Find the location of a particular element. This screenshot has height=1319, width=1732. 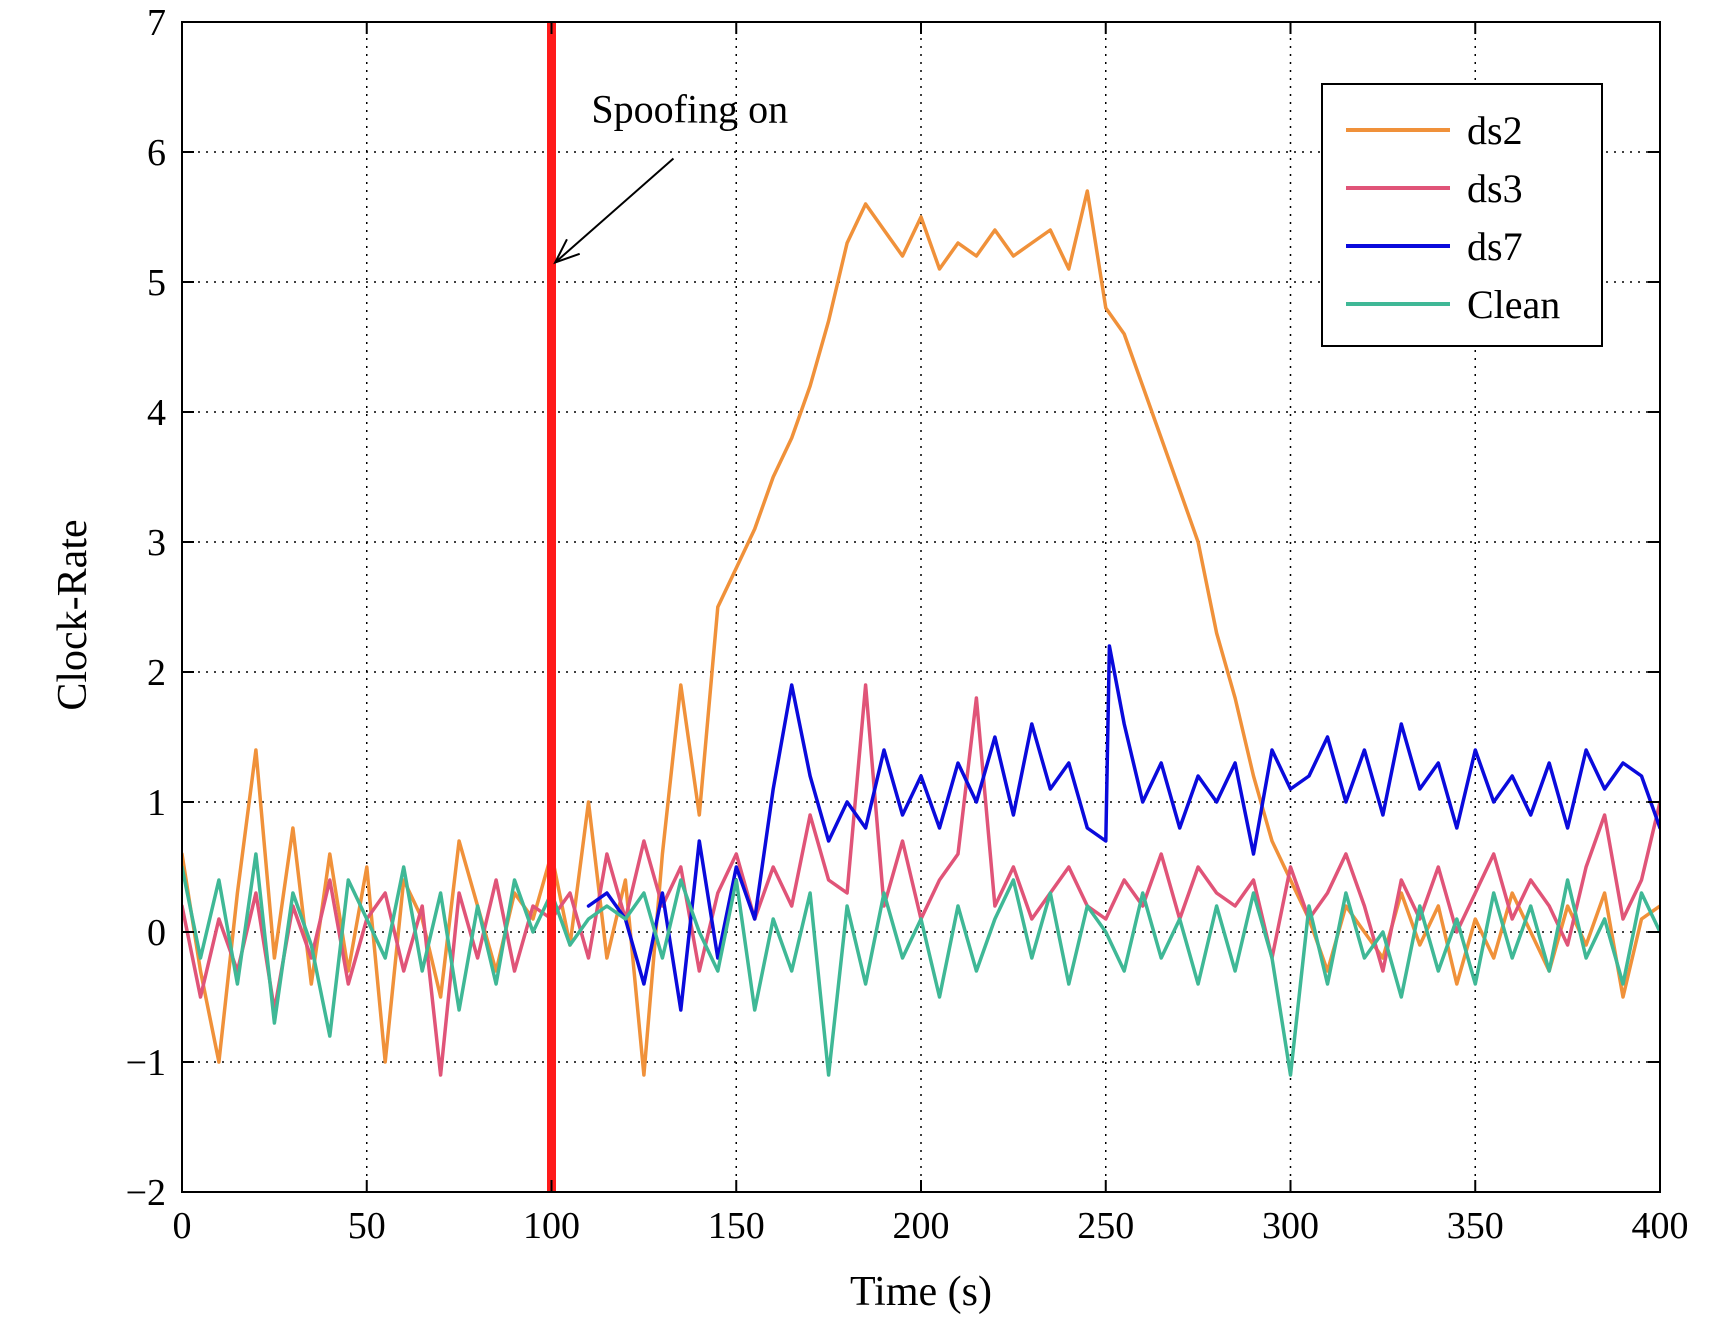

series-line-clean is located at coordinates (921, 964).